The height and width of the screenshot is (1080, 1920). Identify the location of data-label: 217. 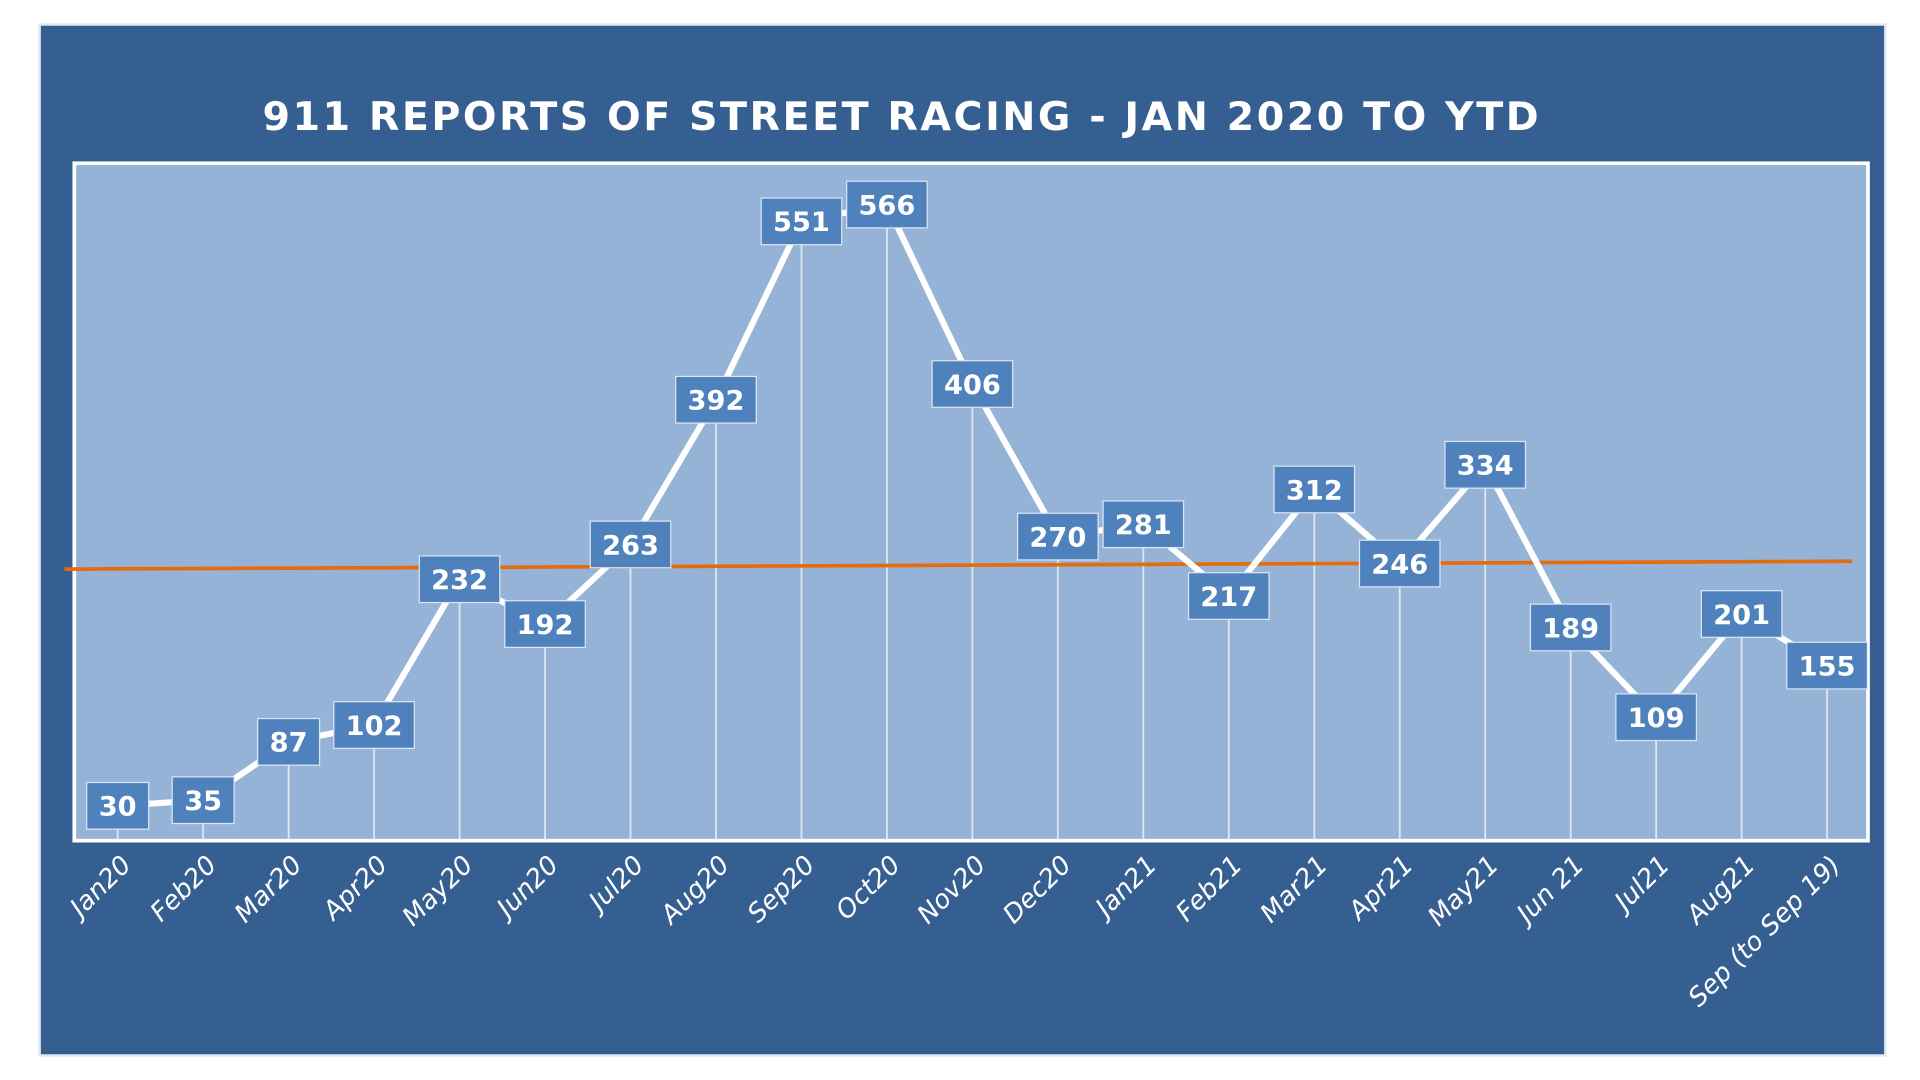
(1228, 597).